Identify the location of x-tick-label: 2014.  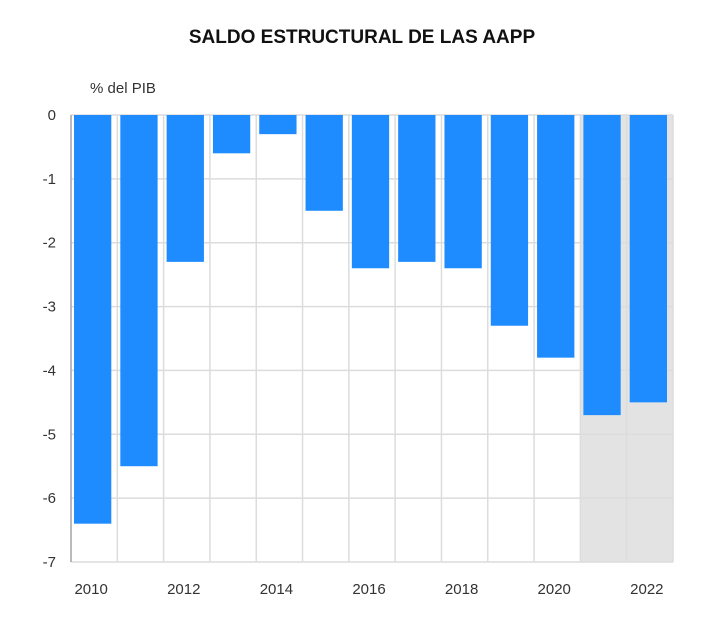
(276, 589).